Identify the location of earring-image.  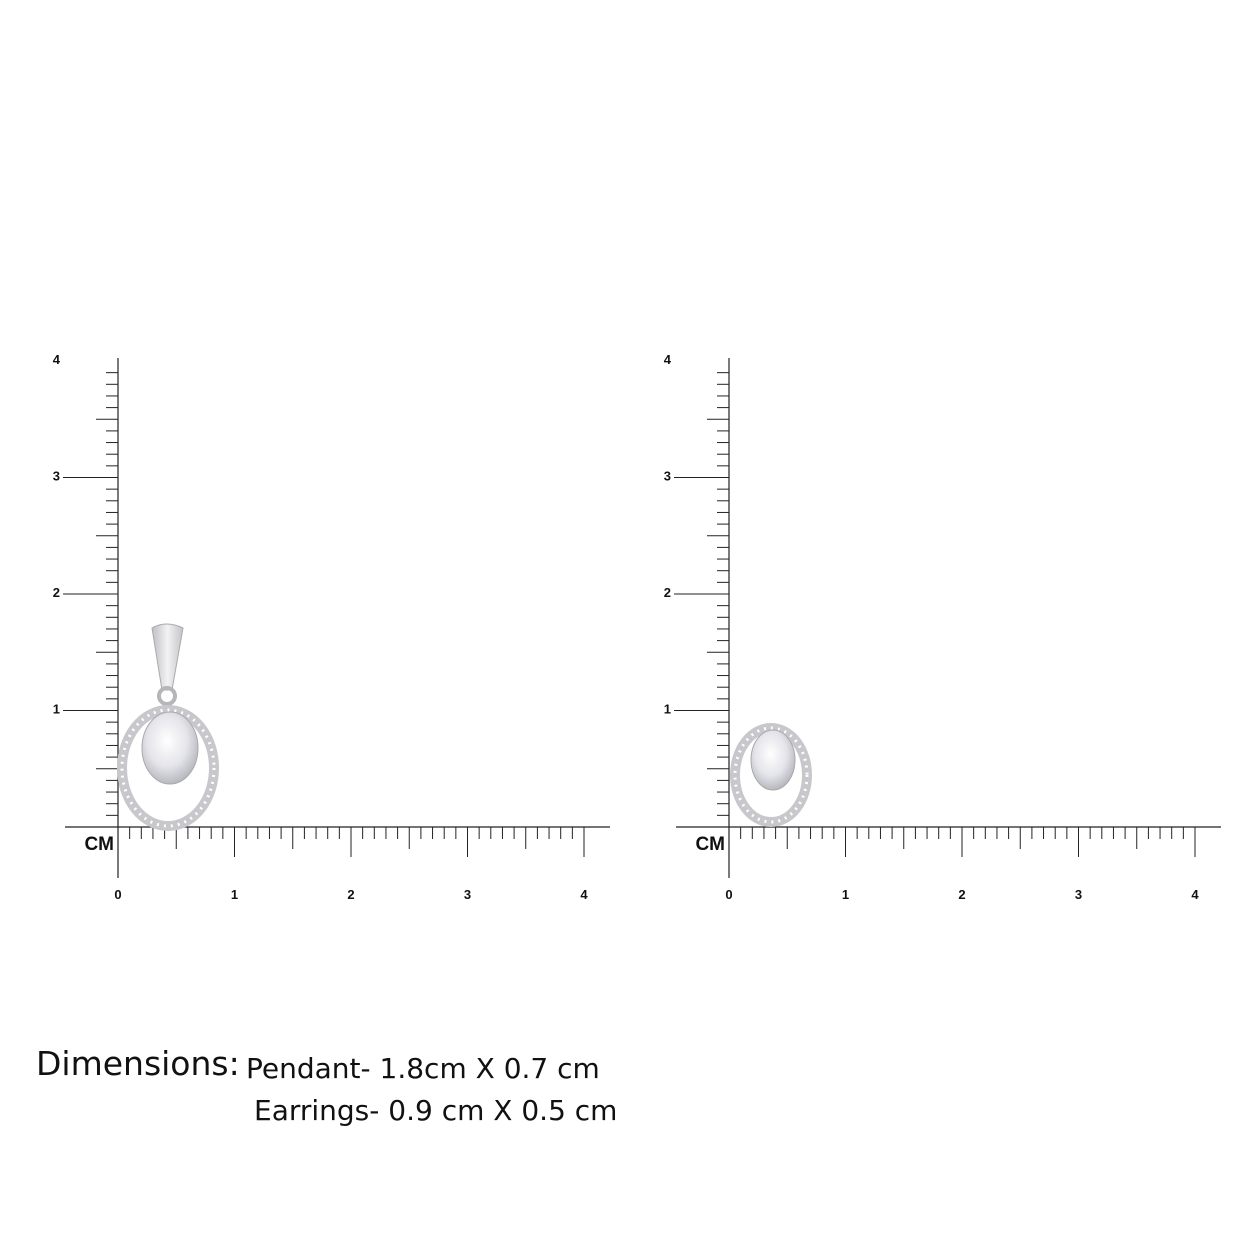
(771, 775).